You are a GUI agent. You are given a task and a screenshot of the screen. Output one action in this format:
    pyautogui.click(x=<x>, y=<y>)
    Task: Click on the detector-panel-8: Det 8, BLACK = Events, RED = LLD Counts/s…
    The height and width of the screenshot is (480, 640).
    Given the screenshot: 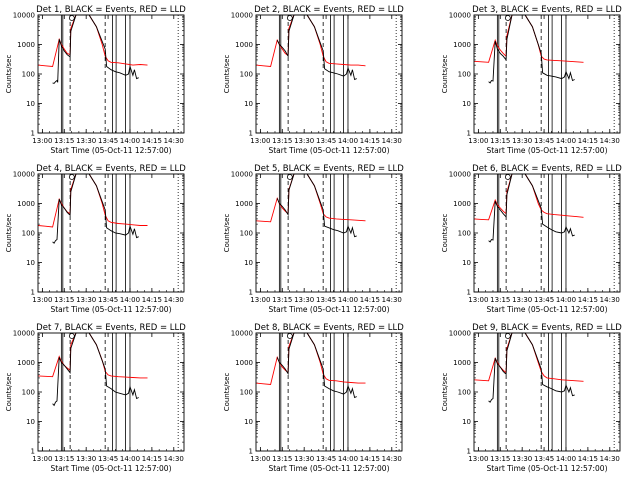 What is the action you would take?
    pyautogui.click(x=313, y=398)
    